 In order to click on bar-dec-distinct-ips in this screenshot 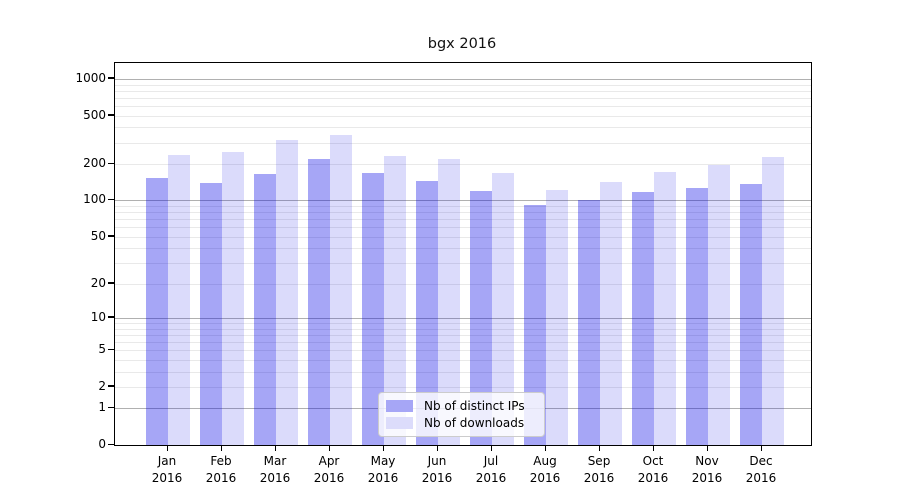, I will do `click(751, 314)`.